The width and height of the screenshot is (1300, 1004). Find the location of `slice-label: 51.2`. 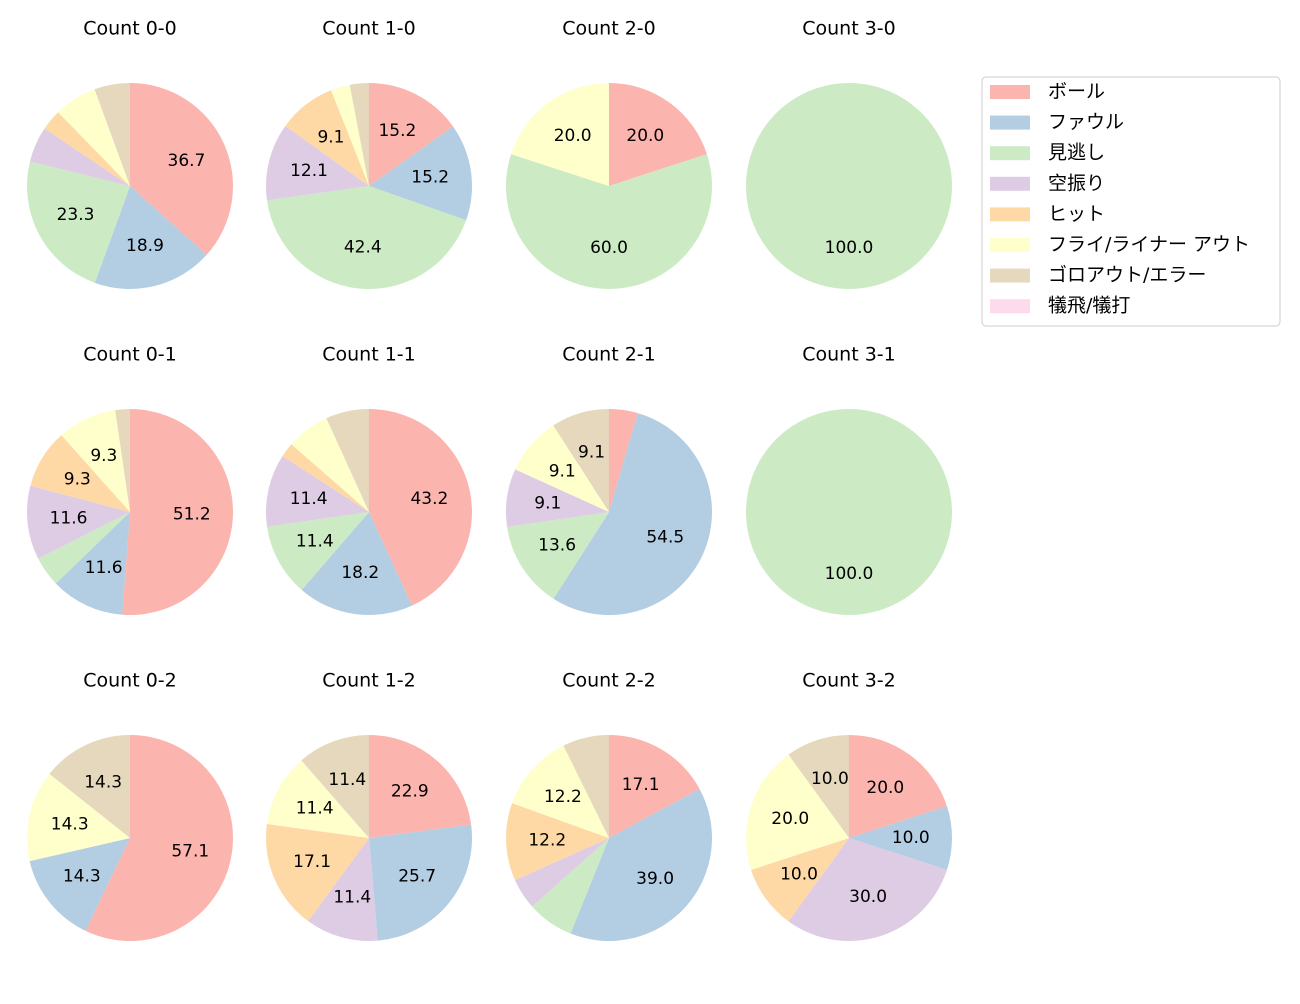

slice-label: 51.2 is located at coordinates (192, 514).